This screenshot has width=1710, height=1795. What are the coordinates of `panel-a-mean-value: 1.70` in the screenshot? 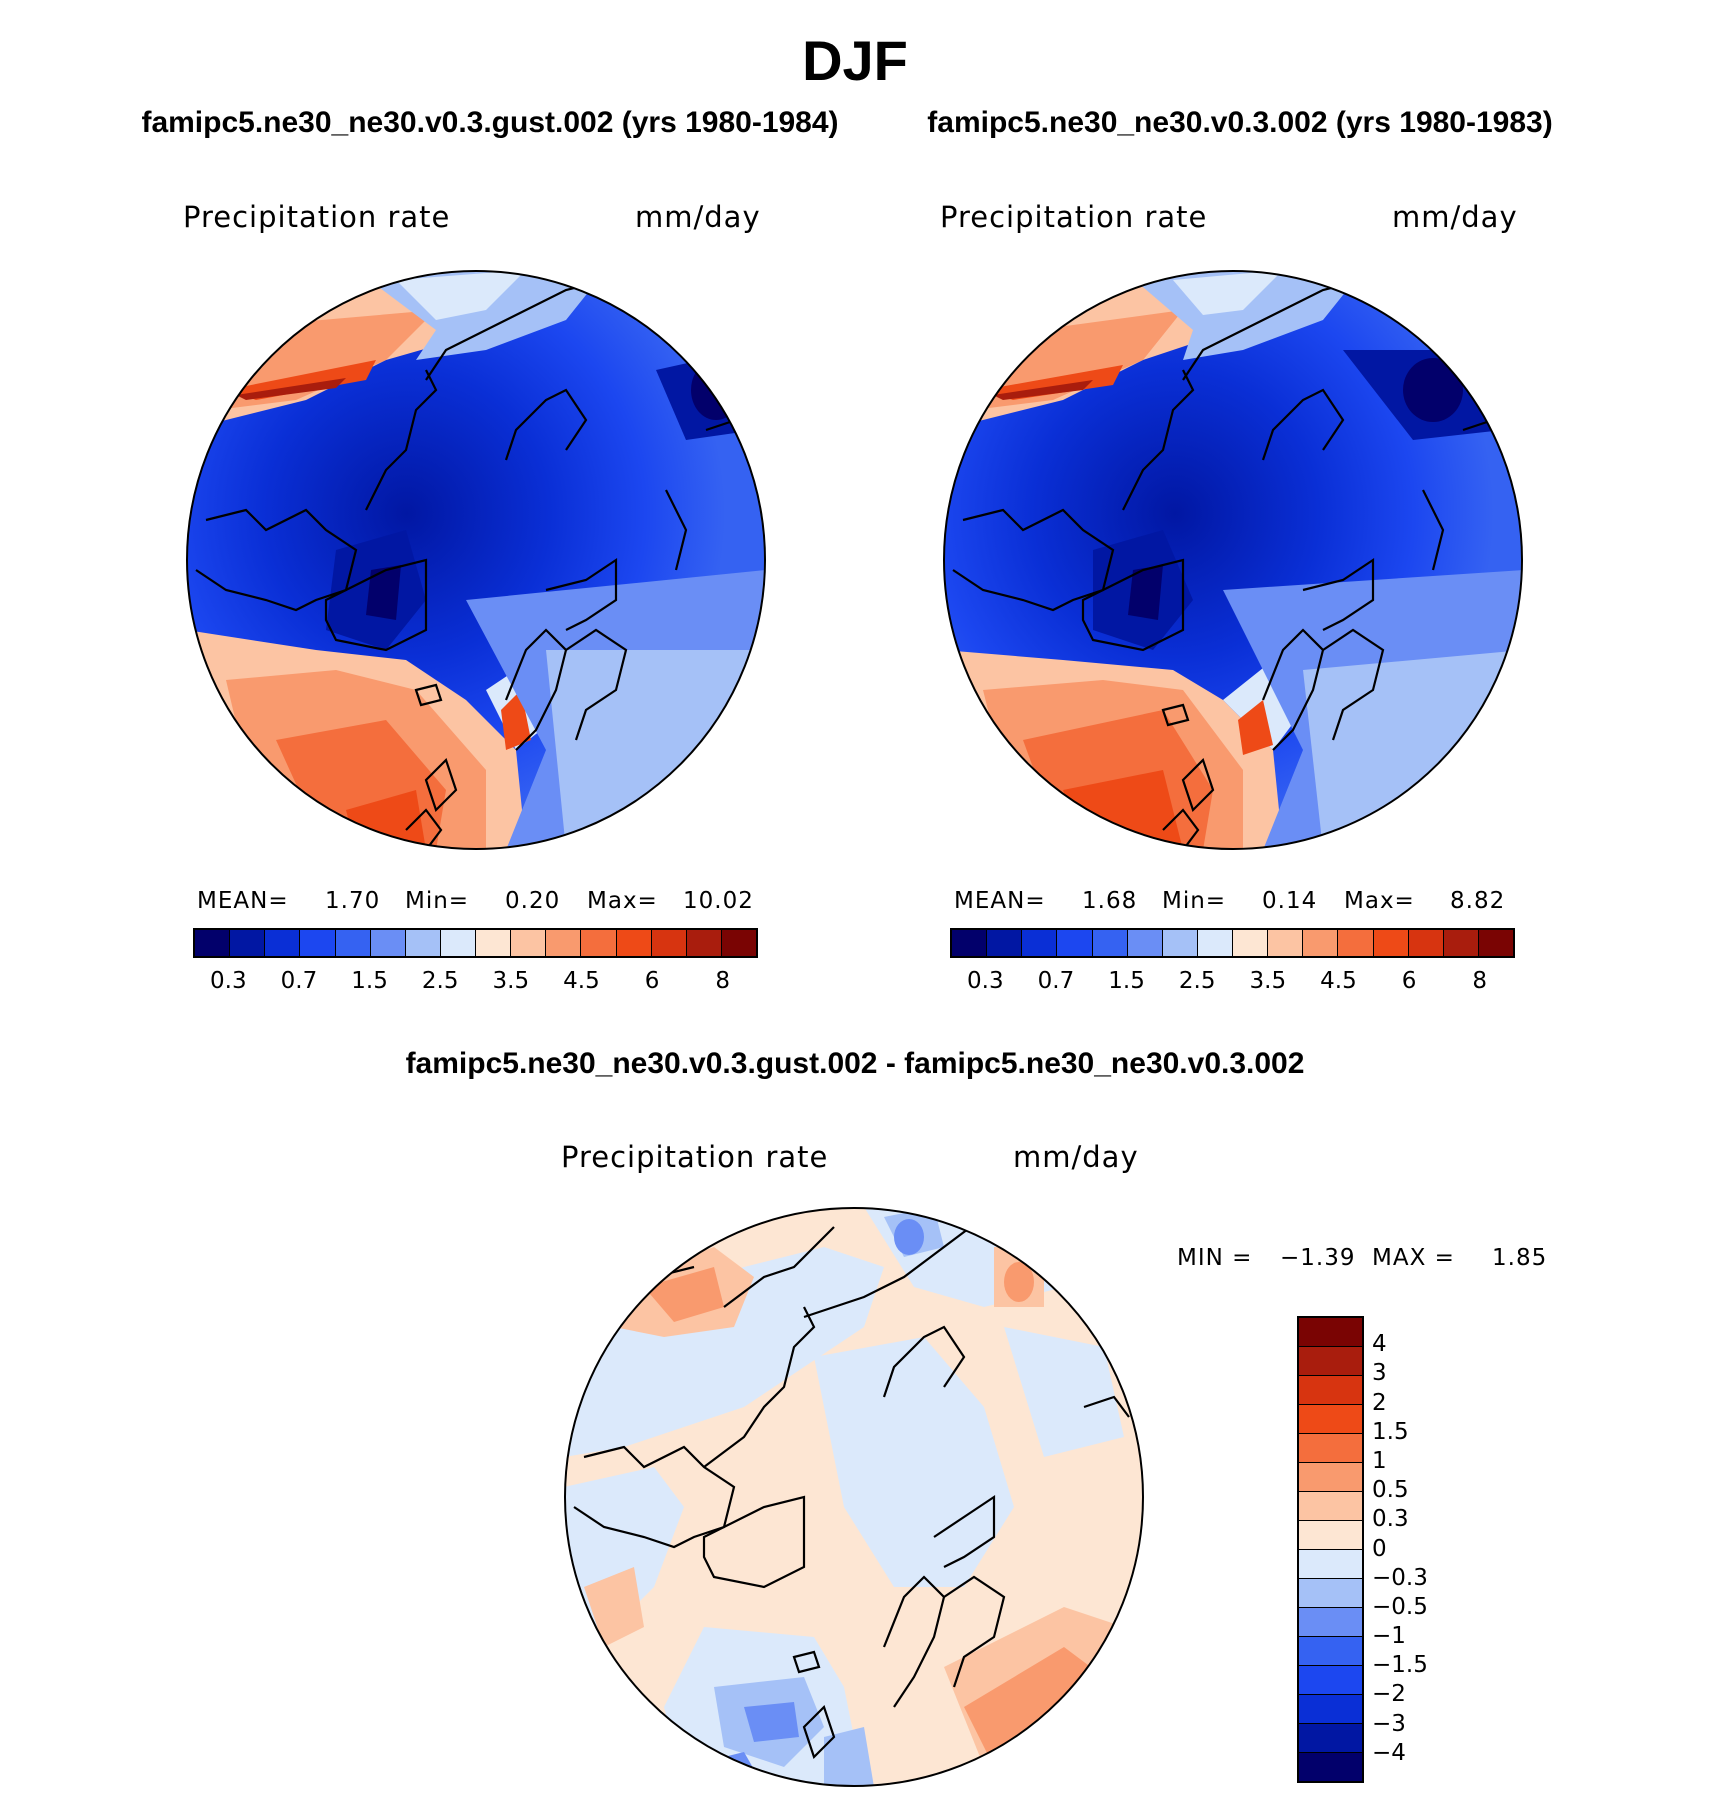 It's located at (353, 901).